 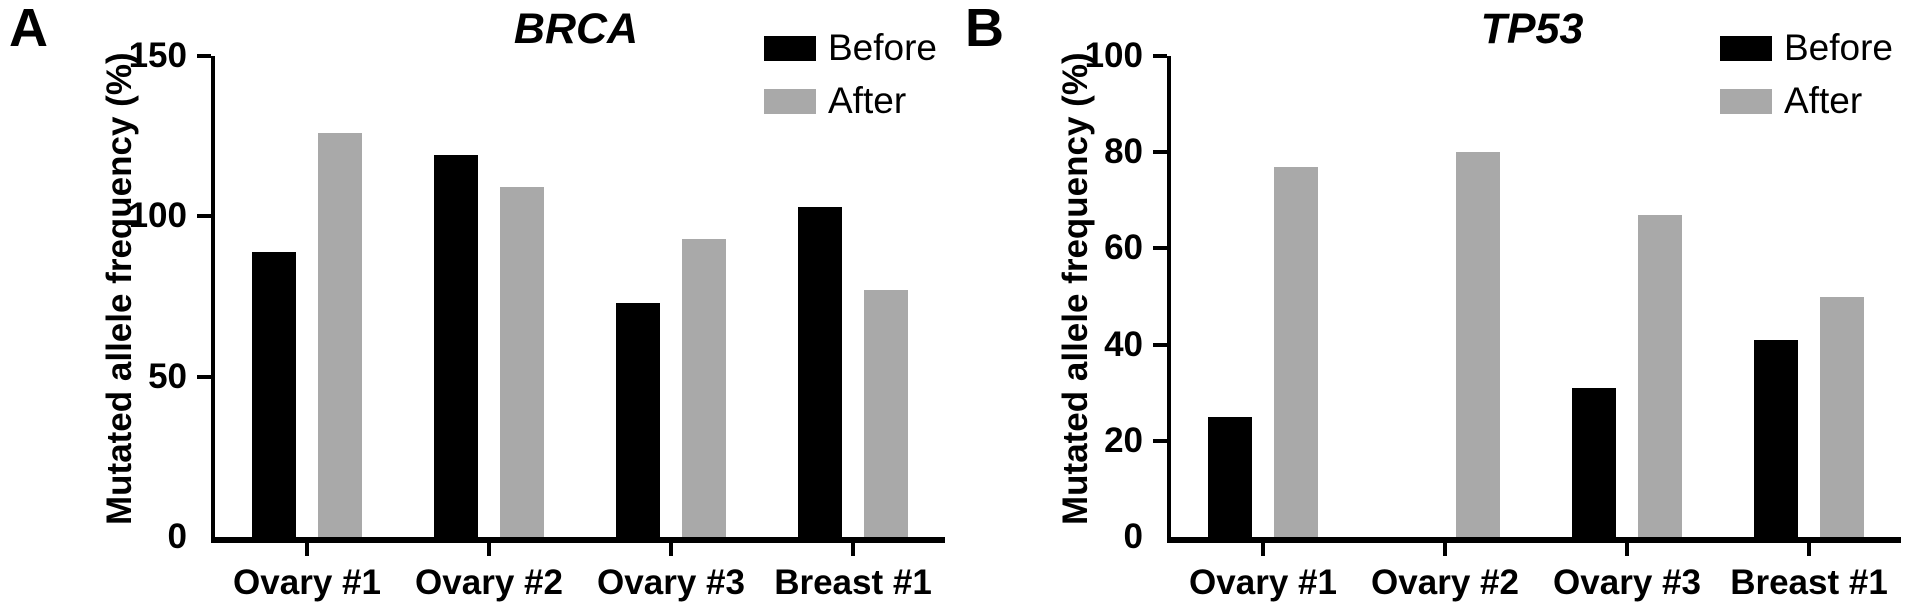 What do you see at coordinates (1123, 440) in the screenshot?
I see `y-tick-label: 20` at bounding box center [1123, 440].